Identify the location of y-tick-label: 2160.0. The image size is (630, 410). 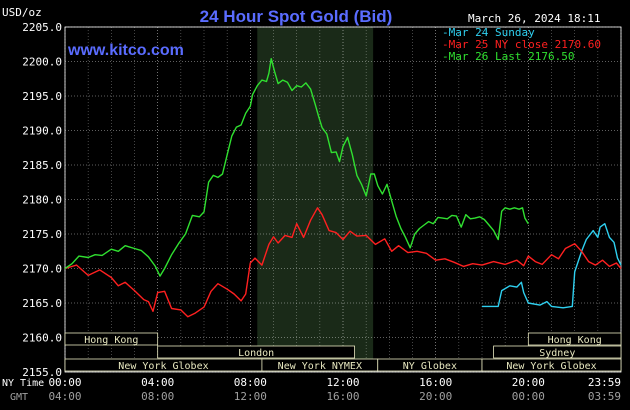
(42, 338).